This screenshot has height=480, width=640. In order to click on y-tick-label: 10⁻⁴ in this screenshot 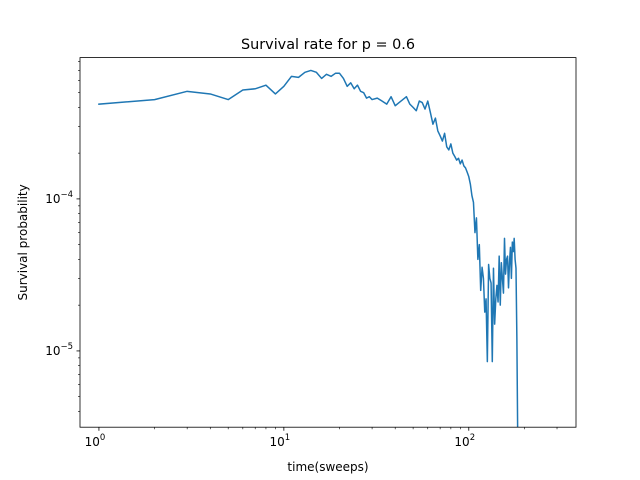, I will do `click(59, 198)`.